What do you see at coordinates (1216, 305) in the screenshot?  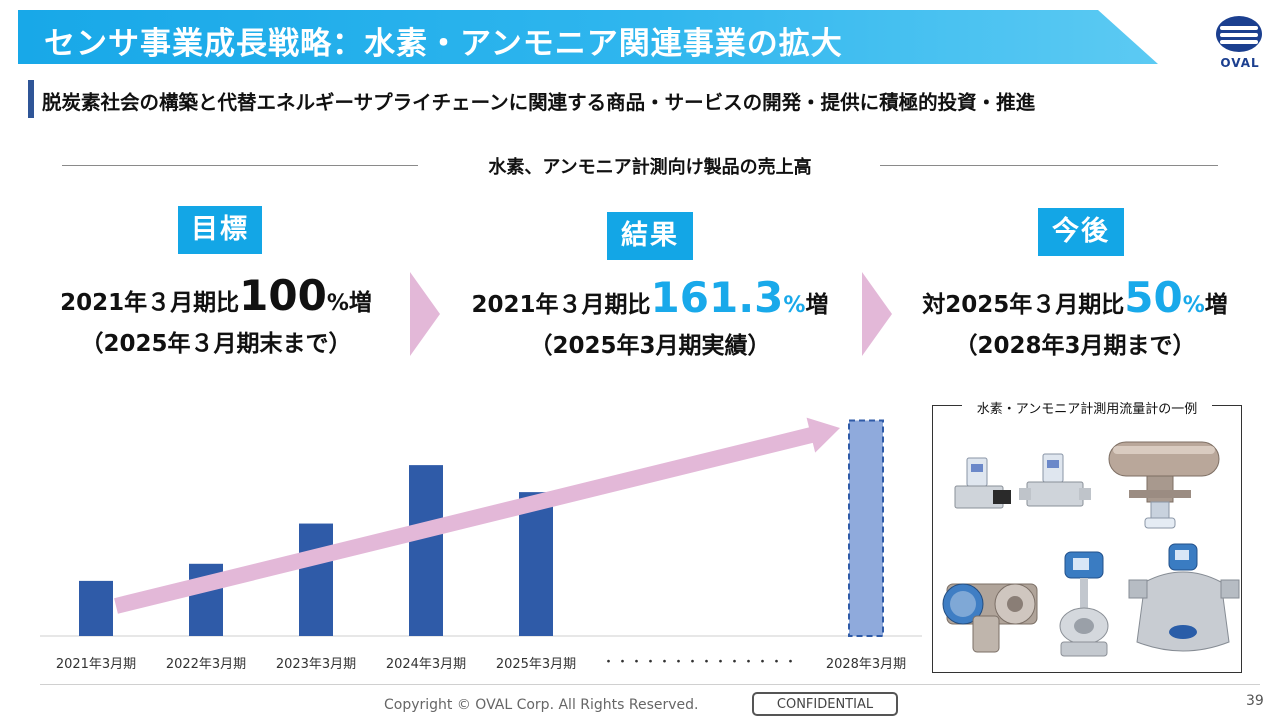 I see `future-suffix: 増` at bounding box center [1216, 305].